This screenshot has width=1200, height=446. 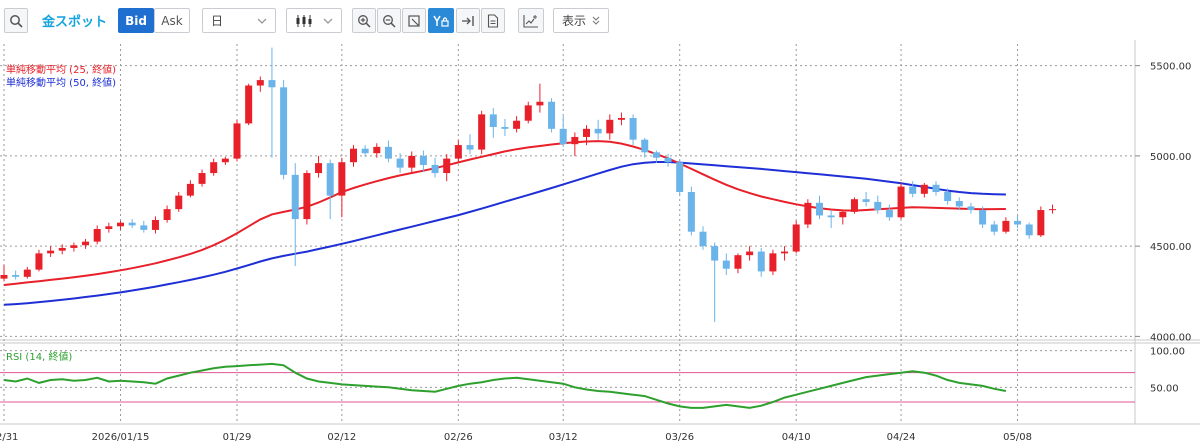 What do you see at coordinates (574, 21) in the screenshot?
I see `display-label: 表示` at bounding box center [574, 21].